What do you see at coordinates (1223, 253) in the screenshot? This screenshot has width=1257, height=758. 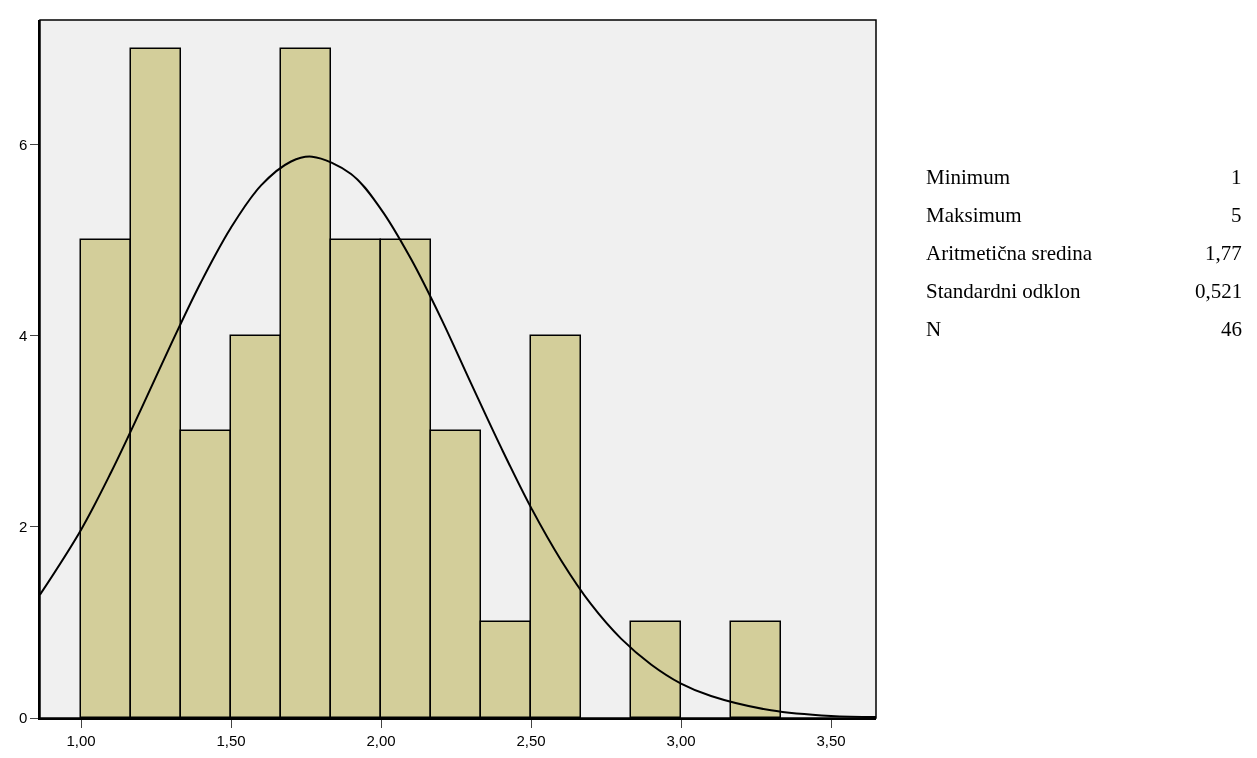 I see `text: 1,77` at bounding box center [1223, 253].